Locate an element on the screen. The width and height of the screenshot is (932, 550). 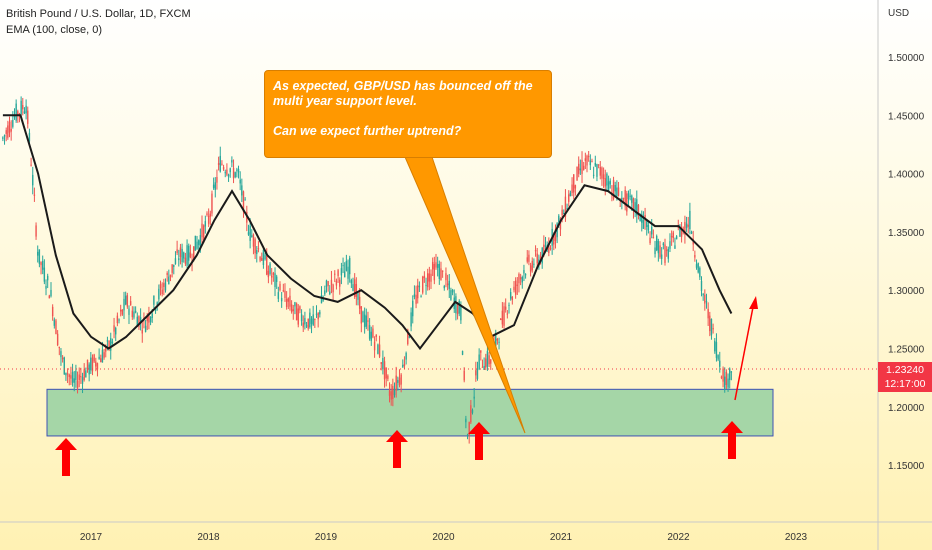
support-bounce-arrow is located at coordinates (479, 441).